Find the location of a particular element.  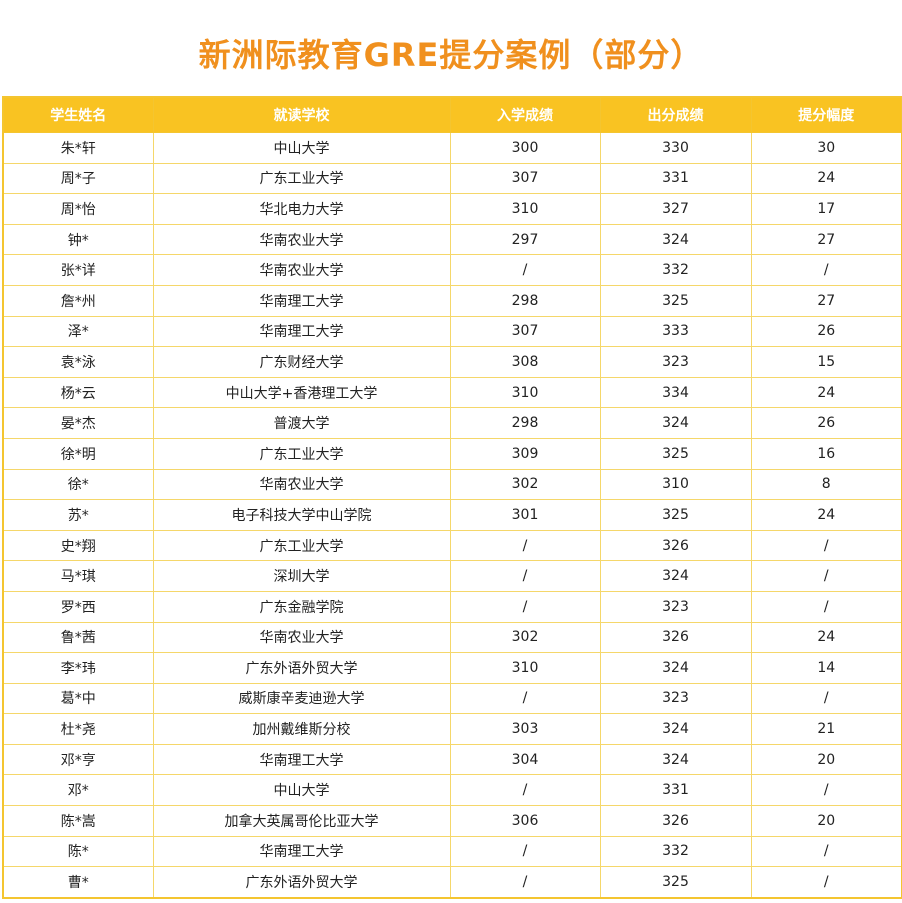

cell-school: 华北电力大学 is located at coordinates (301, 209).